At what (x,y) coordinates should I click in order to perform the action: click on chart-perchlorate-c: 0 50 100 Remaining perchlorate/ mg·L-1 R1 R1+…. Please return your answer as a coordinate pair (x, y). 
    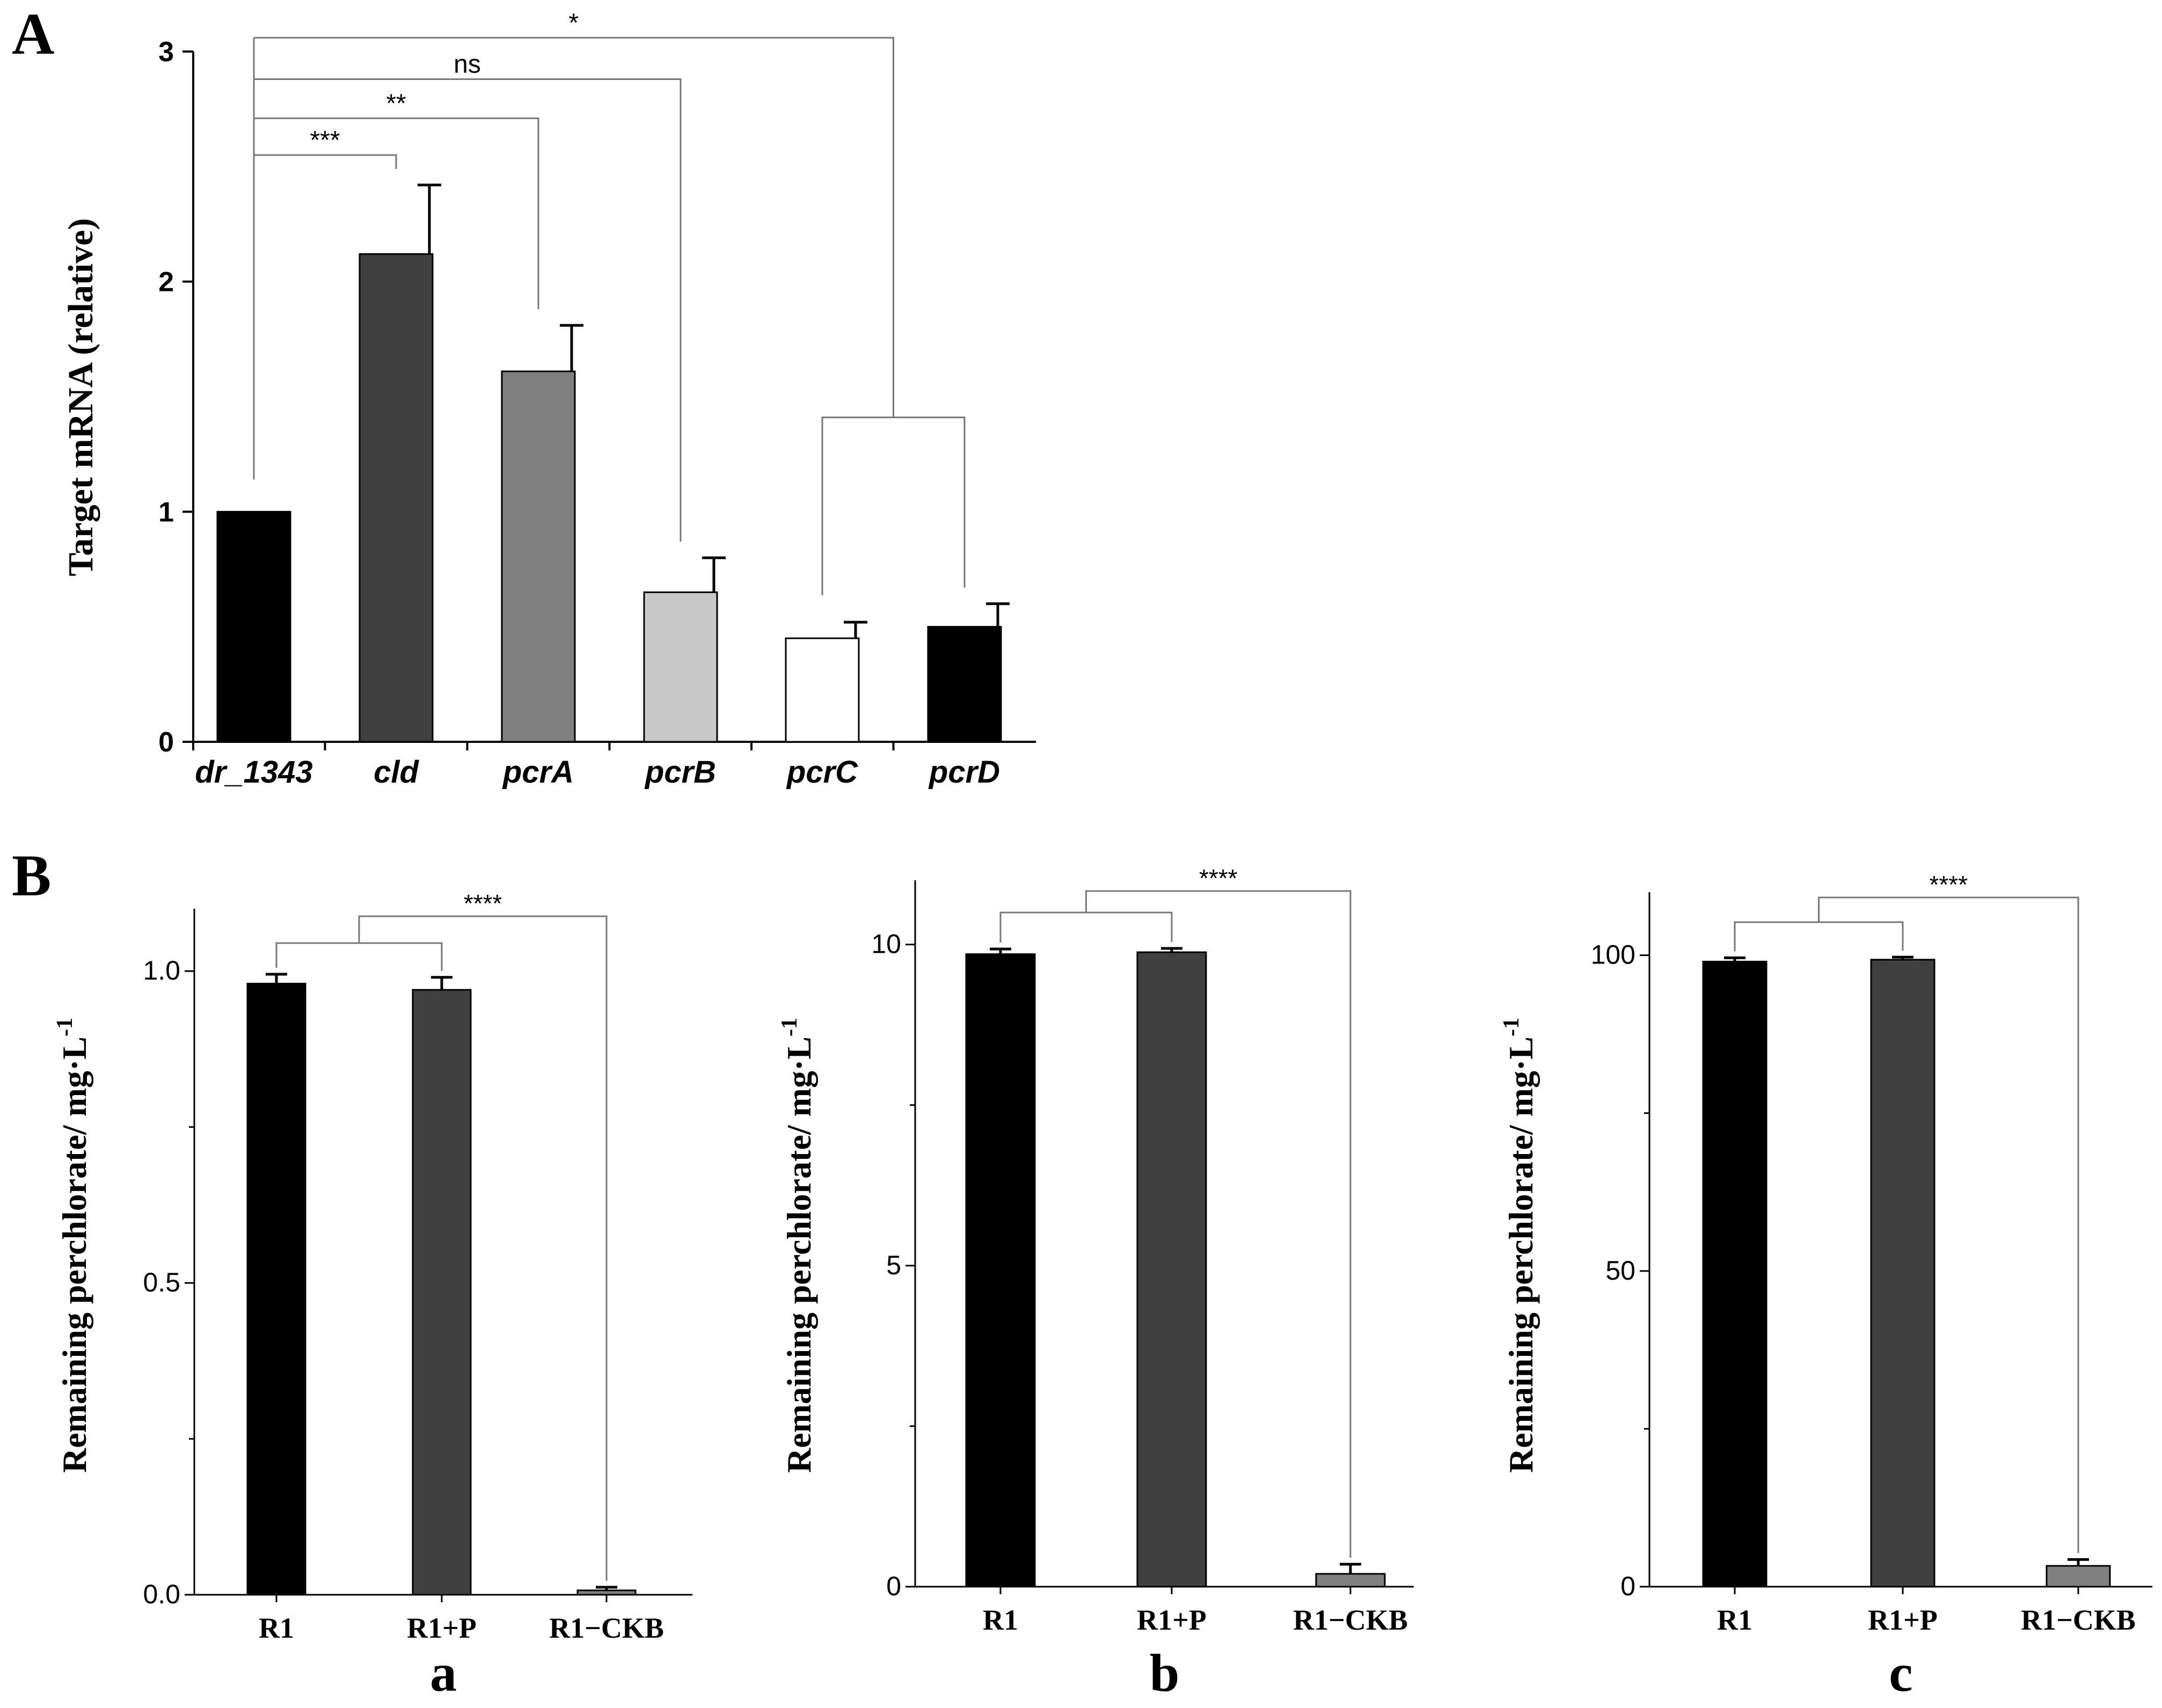
    Looking at the image, I should click on (1825, 1287).